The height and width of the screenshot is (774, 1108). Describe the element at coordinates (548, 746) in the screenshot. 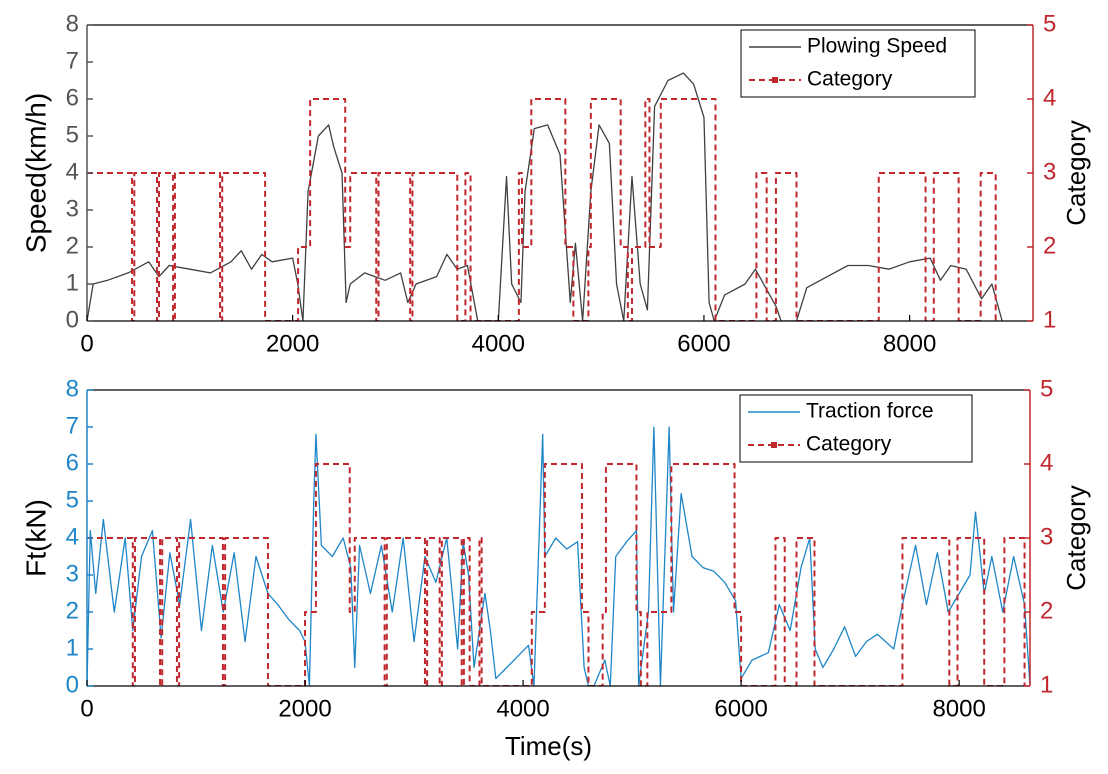

I see `x-axis-label: Time(s)` at that location.